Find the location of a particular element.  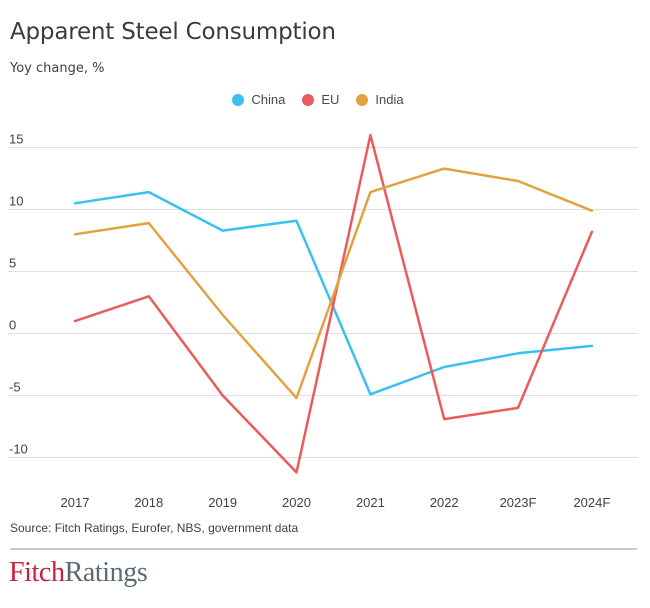

x-tick-label-2022: 2022 is located at coordinates (444, 502).